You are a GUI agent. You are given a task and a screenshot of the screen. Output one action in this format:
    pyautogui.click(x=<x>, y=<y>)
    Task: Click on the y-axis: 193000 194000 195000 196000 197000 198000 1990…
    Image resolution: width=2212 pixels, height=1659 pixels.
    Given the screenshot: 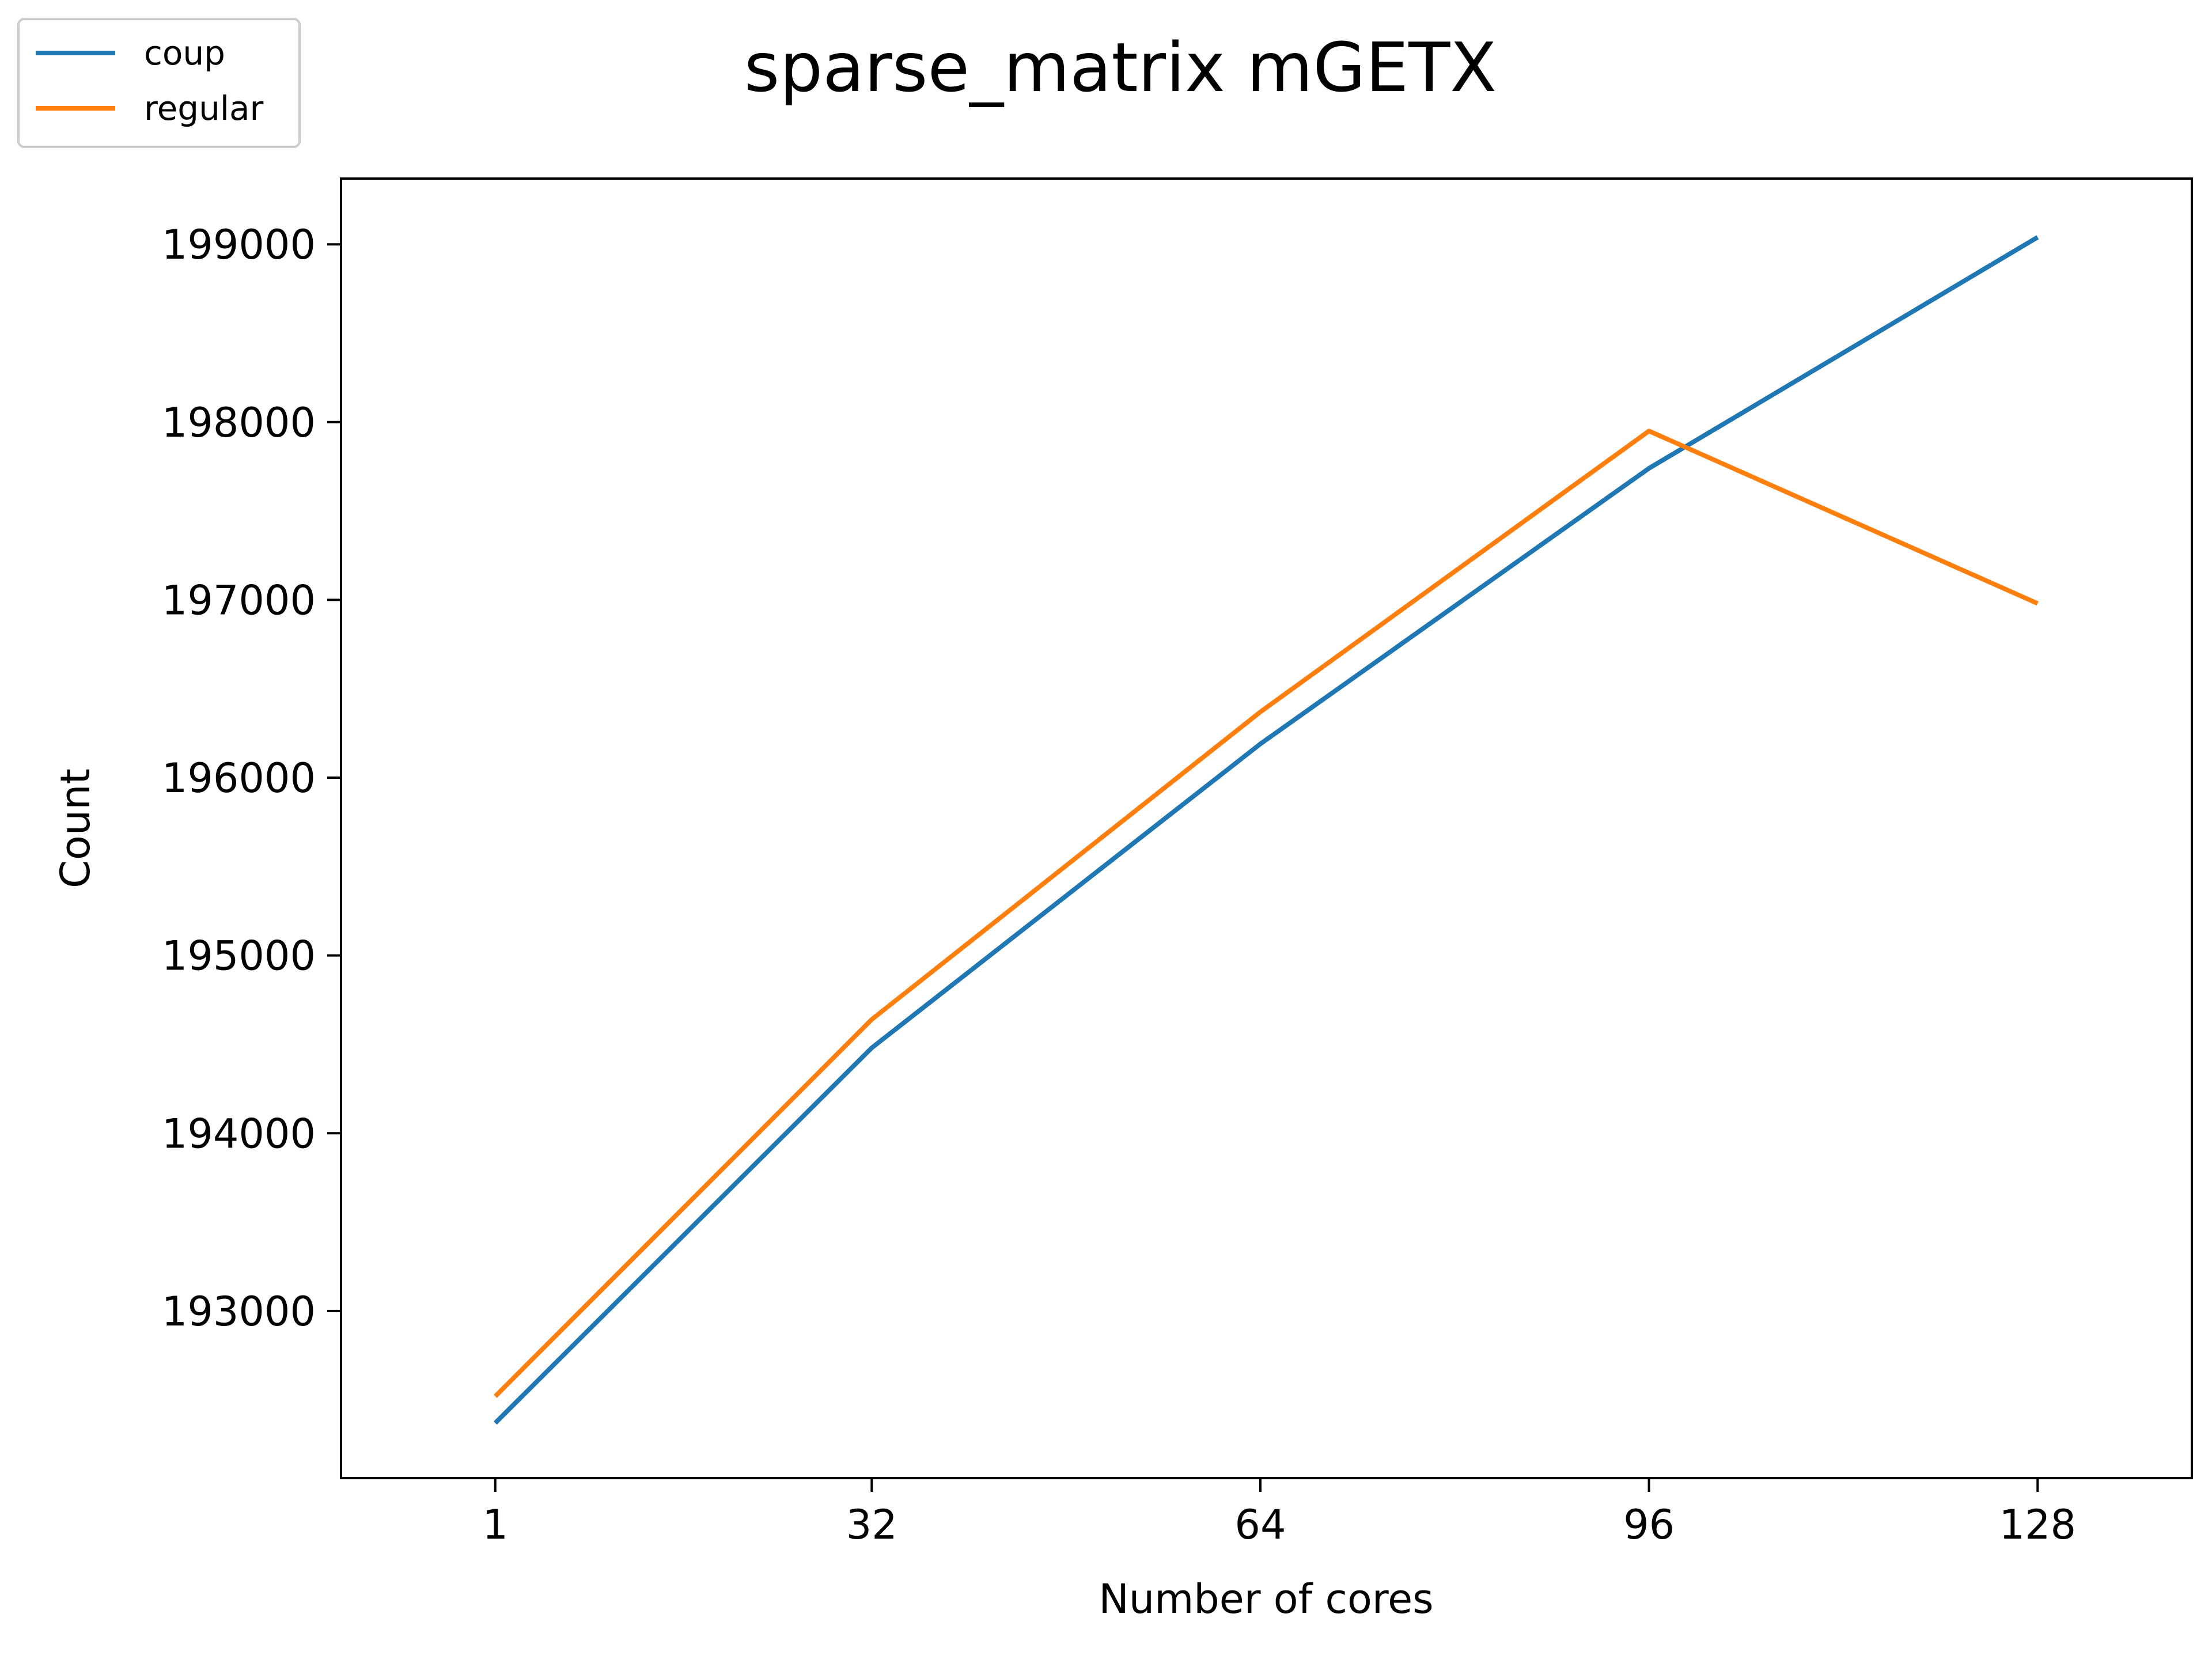 What is the action you would take?
    pyautogui.click(x=251, y=778)
    